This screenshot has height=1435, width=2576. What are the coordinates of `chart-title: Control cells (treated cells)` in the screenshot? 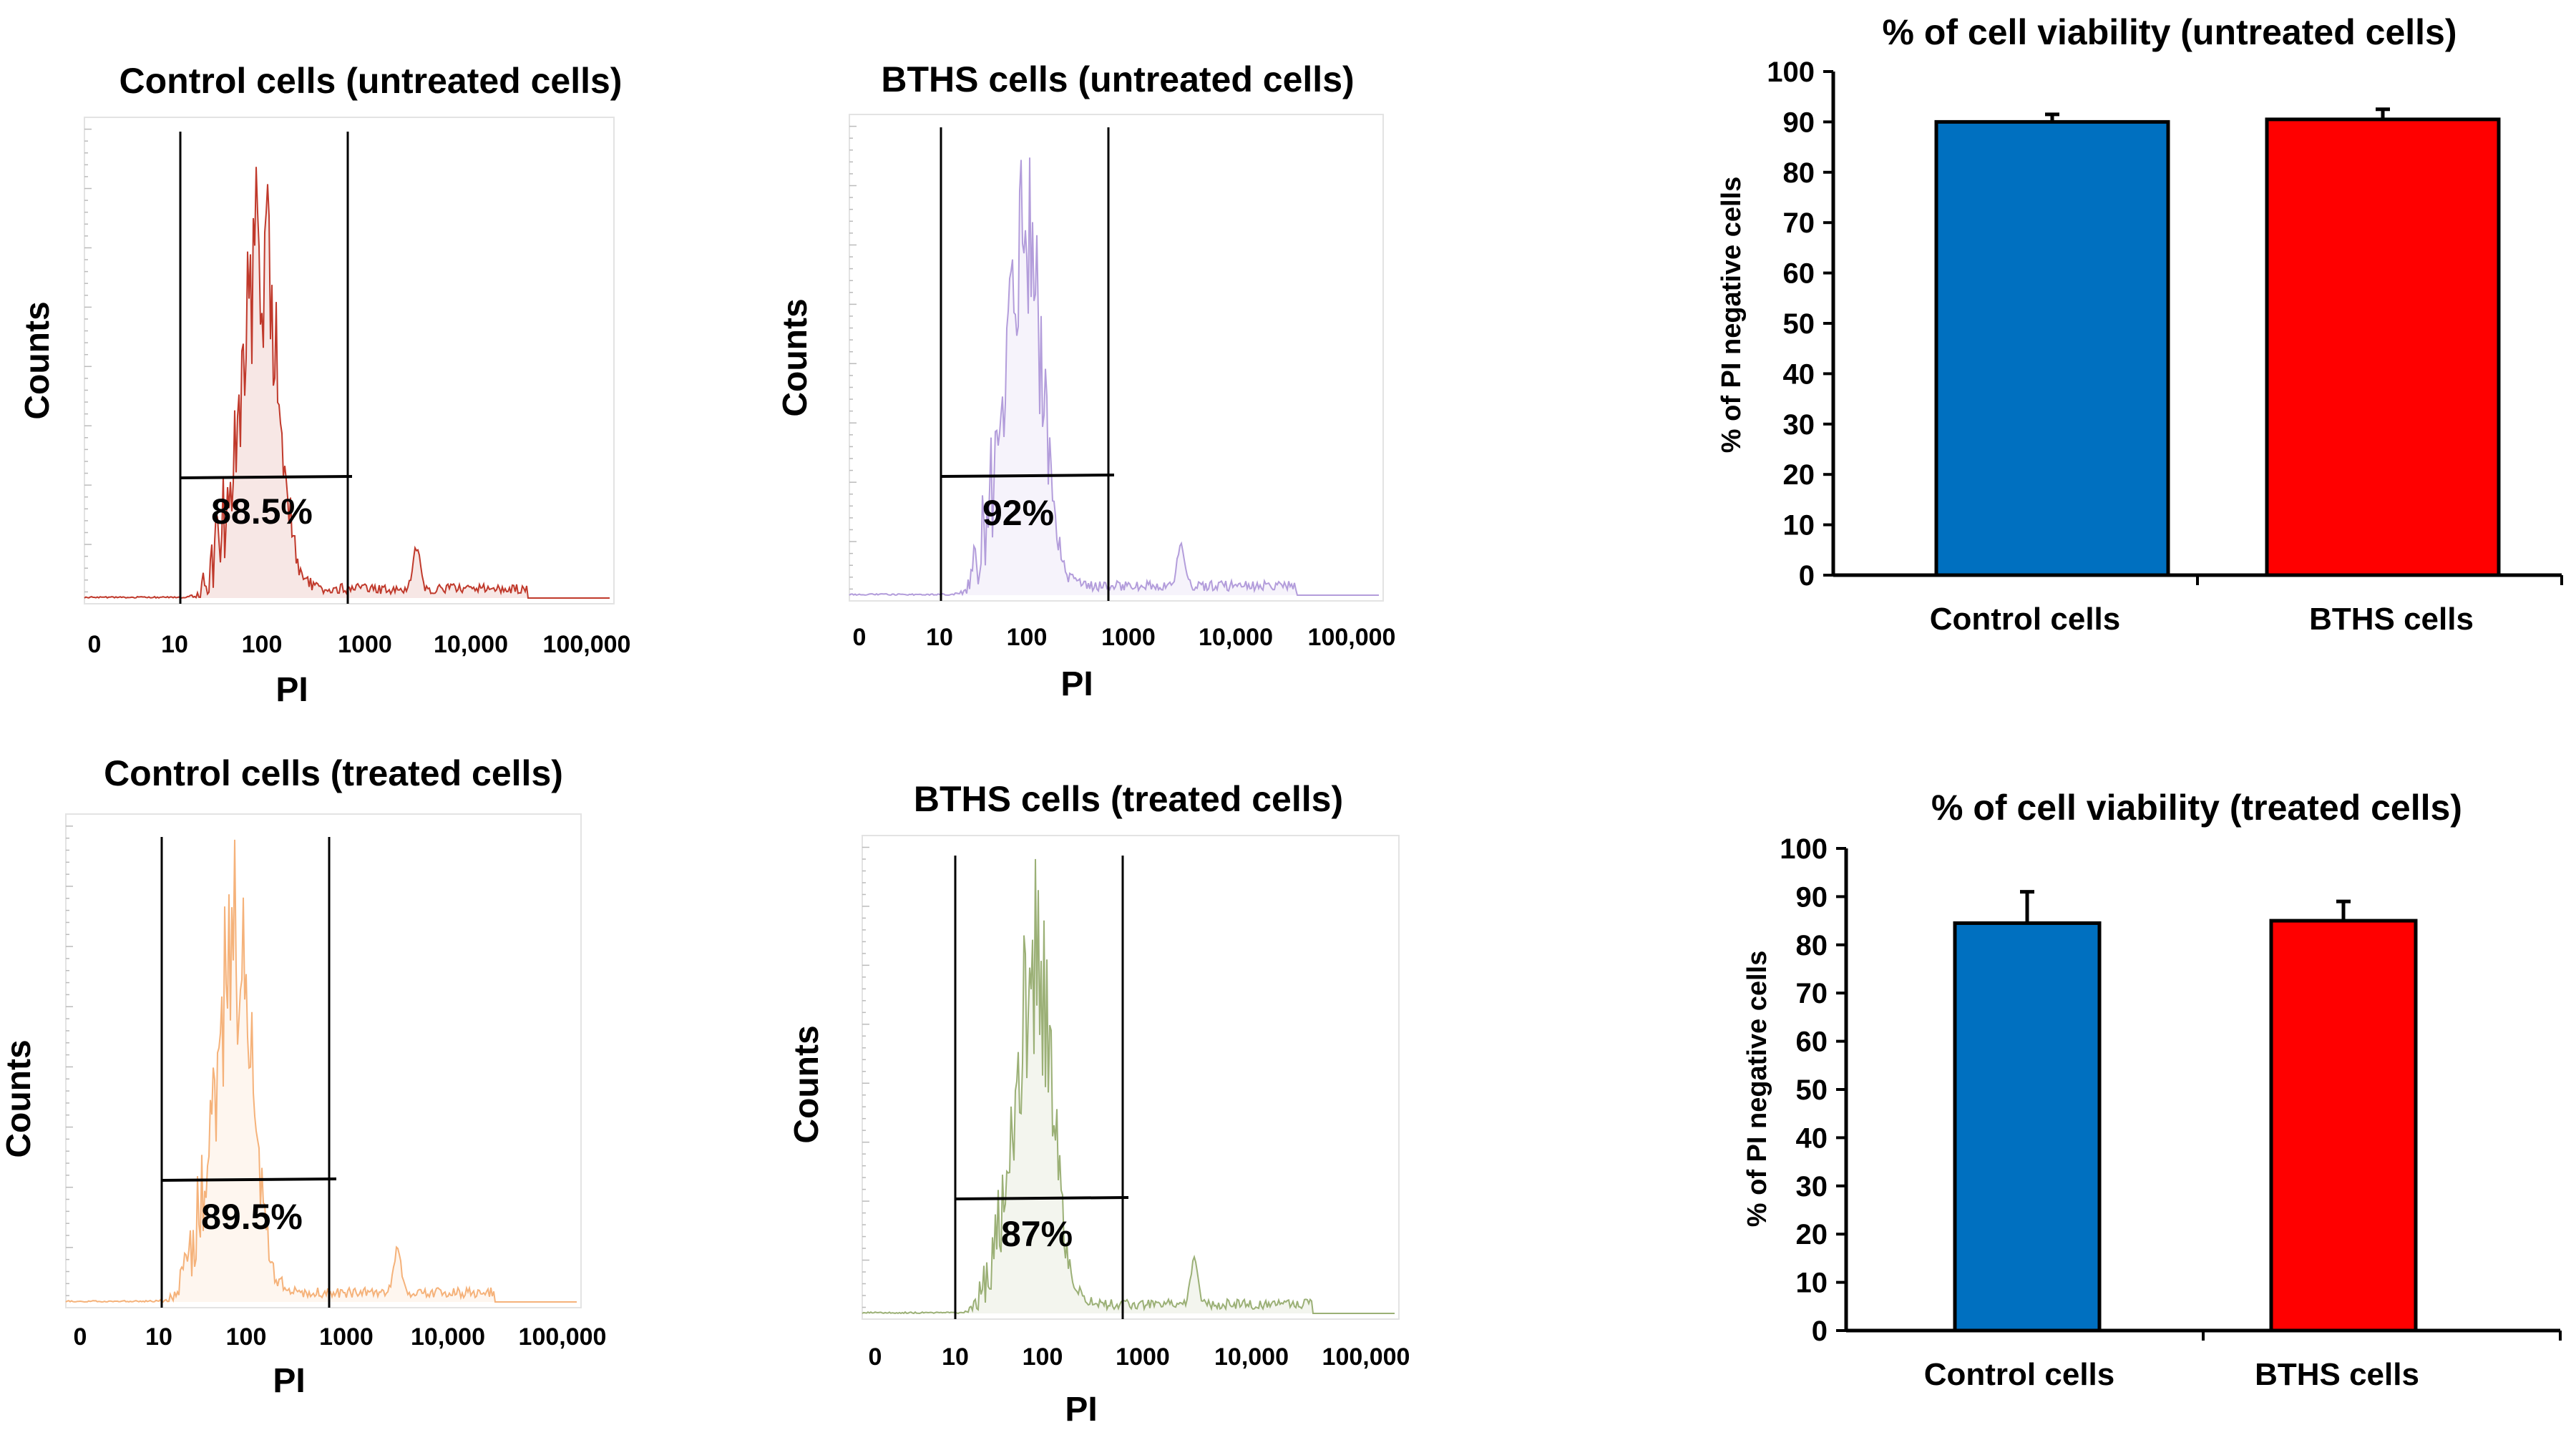 It's located at (333, 773).